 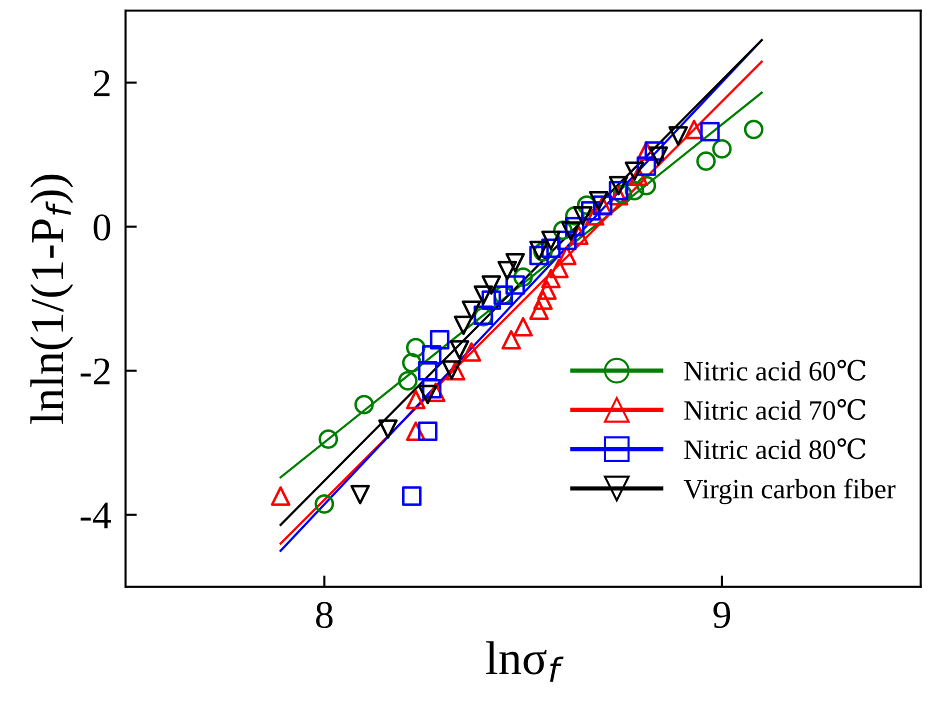 What do you see at coordinates (790, 491) in the screenshot?
I see `legend-label: Virgin carbon fiber` at bounding box center [790, 491].